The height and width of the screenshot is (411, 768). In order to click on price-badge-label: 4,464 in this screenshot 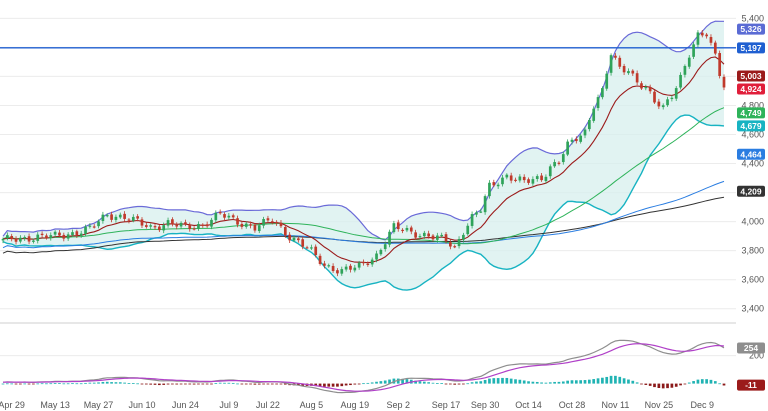, I will do `click(751, 154)`.